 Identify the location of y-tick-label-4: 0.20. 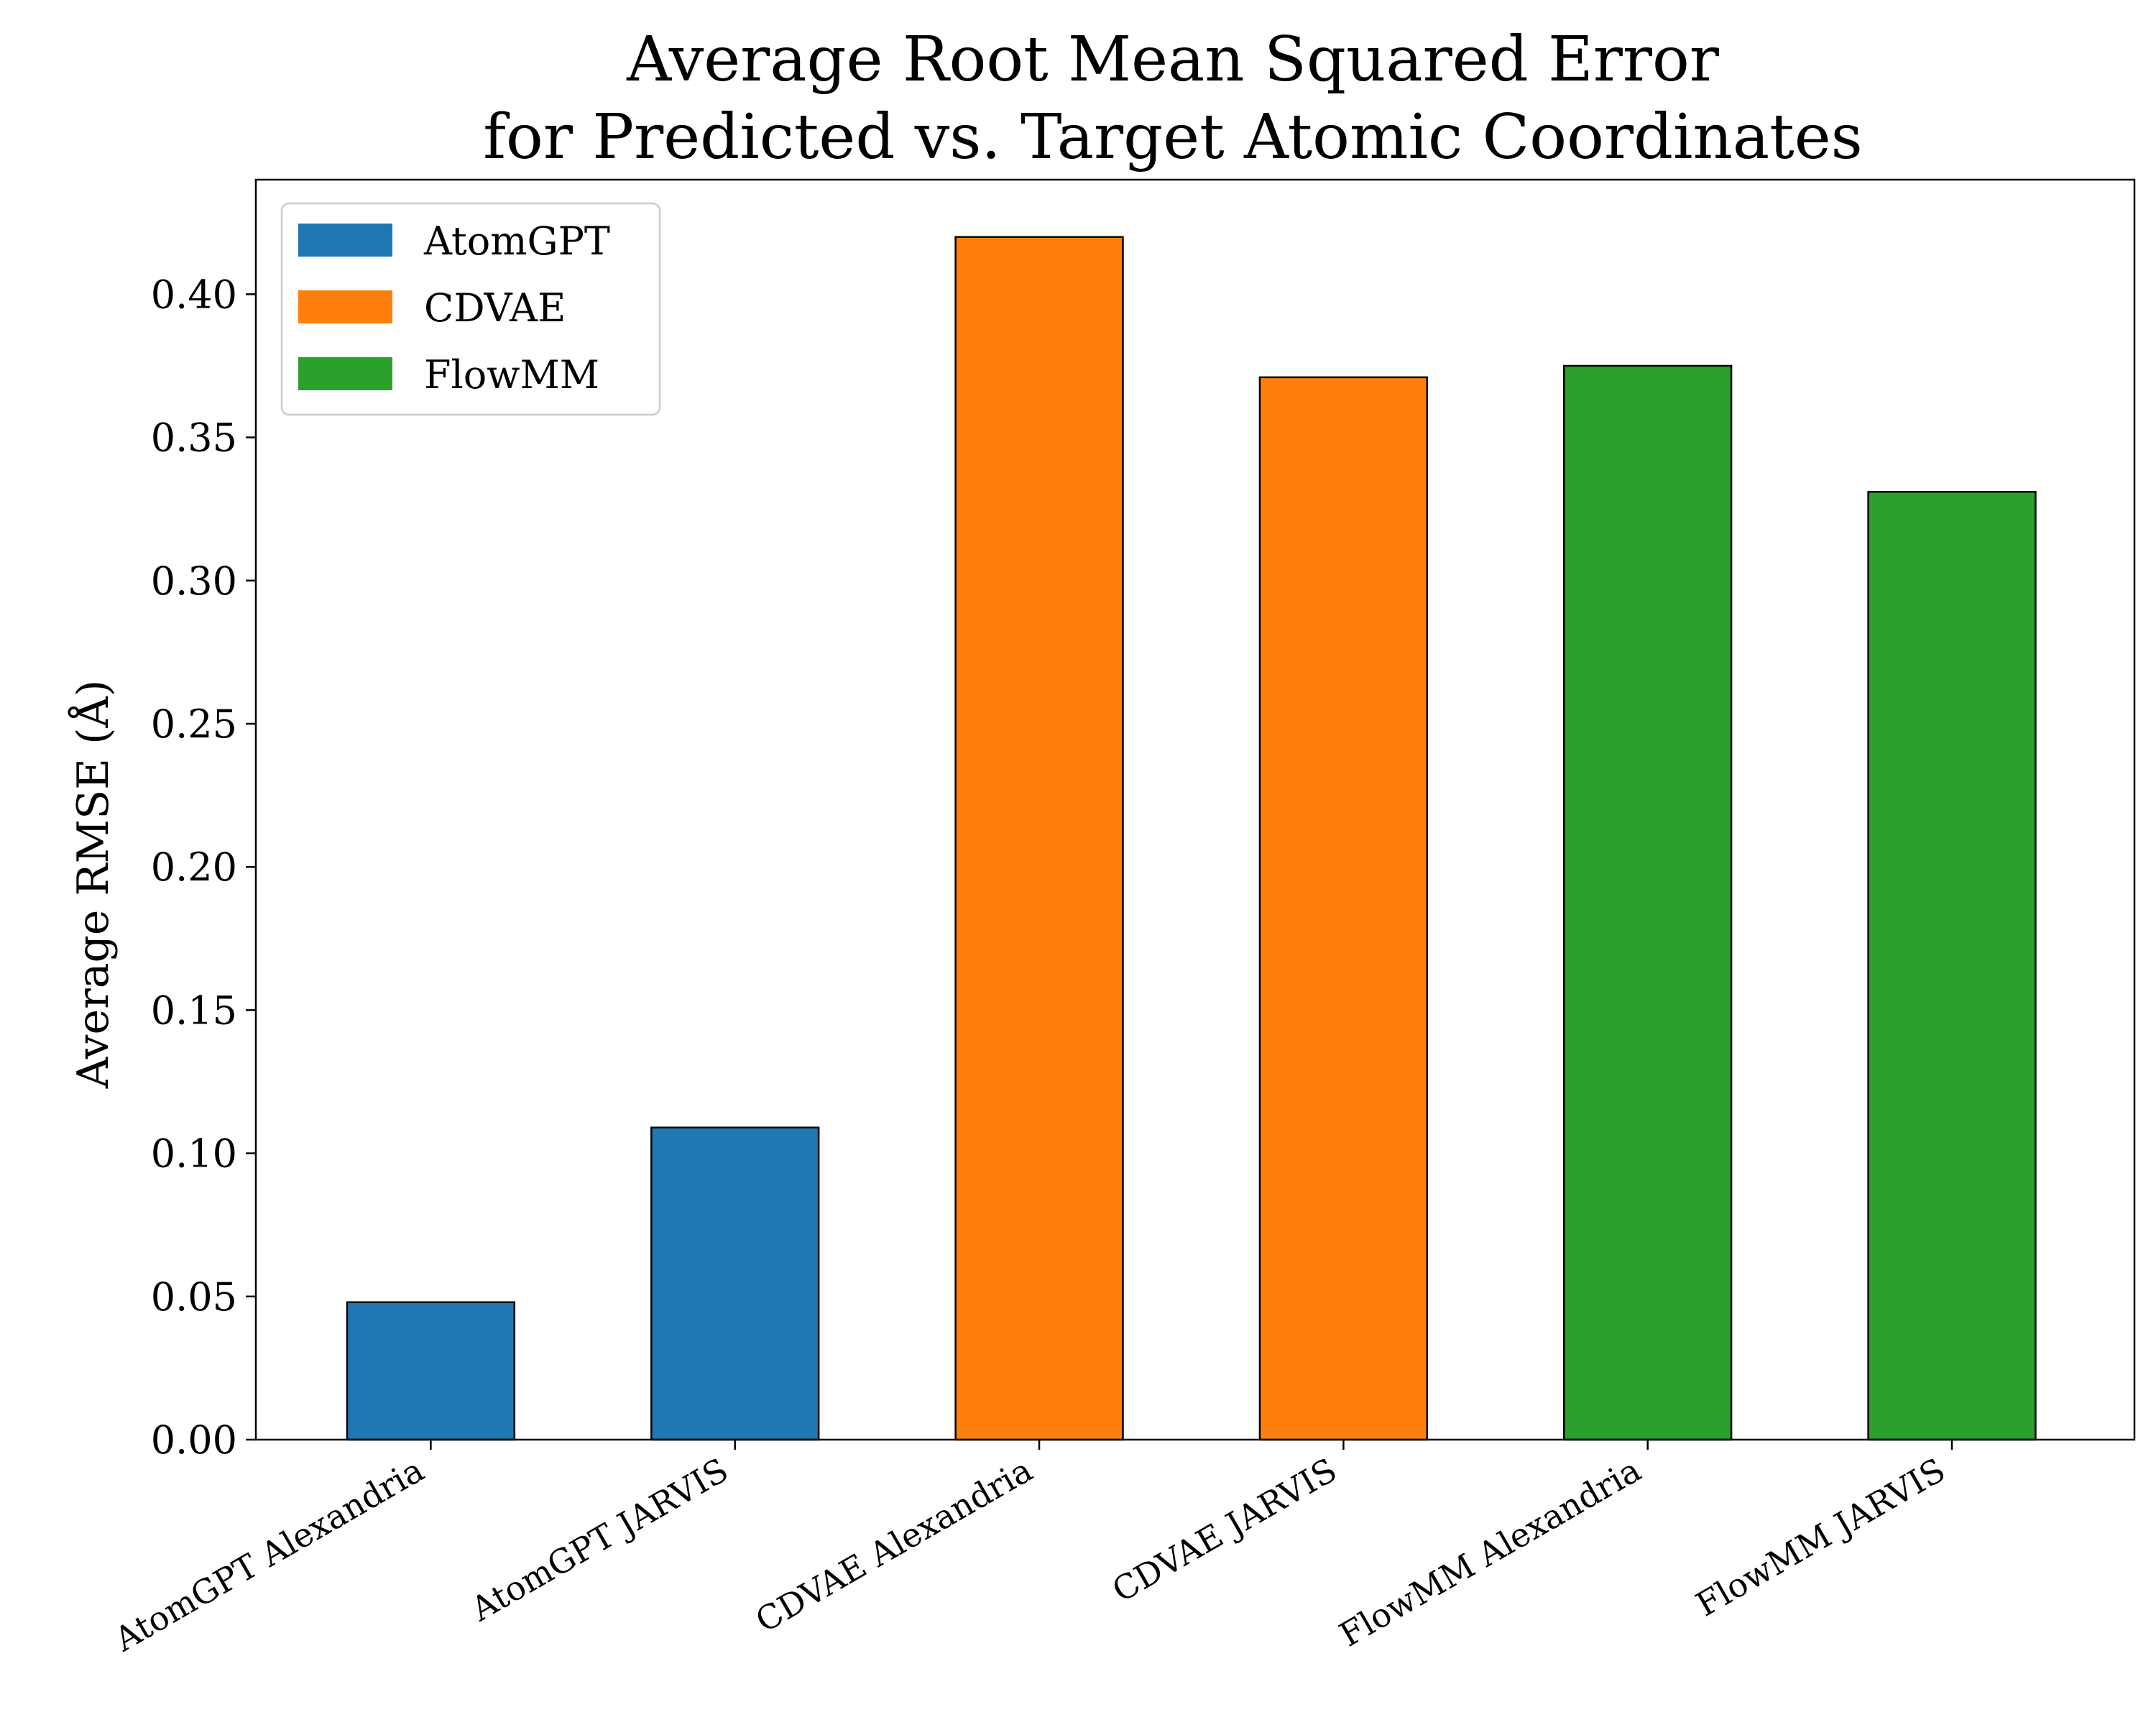
(194, 867).